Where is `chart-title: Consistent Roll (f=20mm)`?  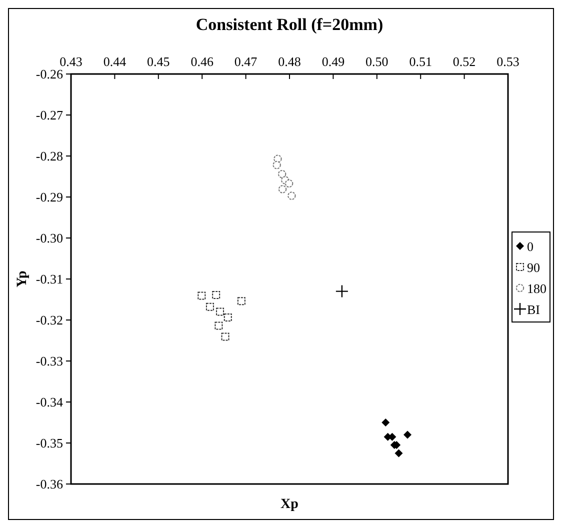
chart-title: Consistent Roll (f=20mm) is located at coordinates (290, 24).